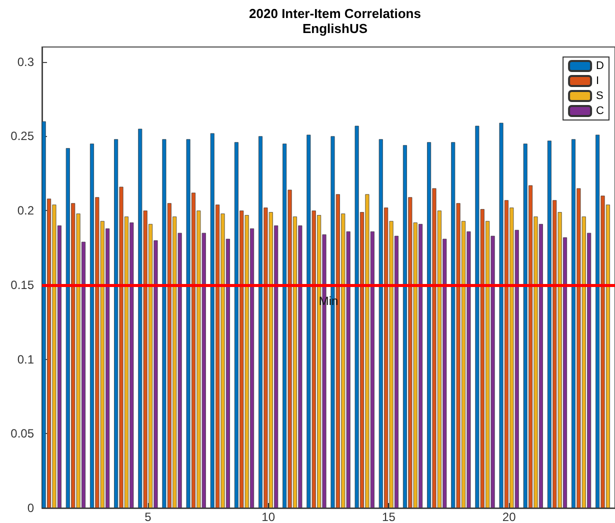 The width and height of the screenshot is (615, 523). Describe the element at coordinates (148, 516) in the screenshot. I see `x-tick-label: 5` at that location.